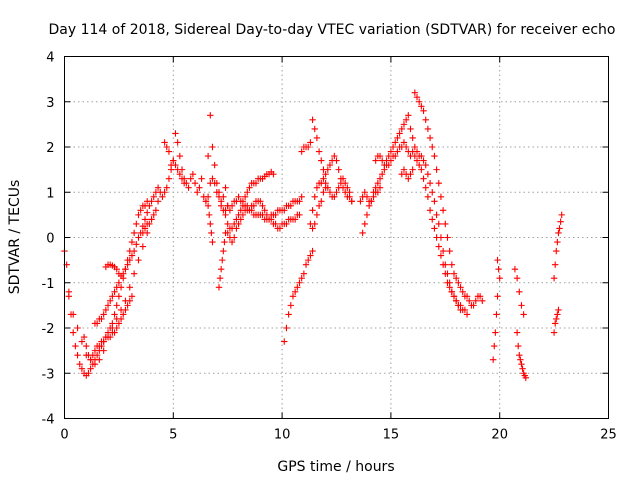  Describe the element at coordinates (173, 178) in the screenshot. I see `series-arc-h` at that location.